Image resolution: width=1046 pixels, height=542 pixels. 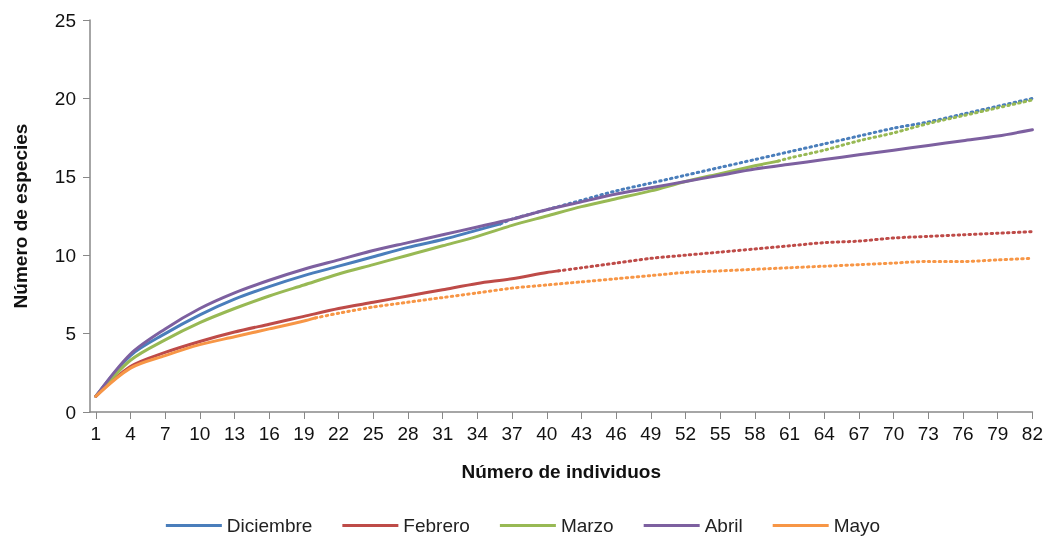 I want to click on x-tick-label: 22, so click(x=339, y=433).